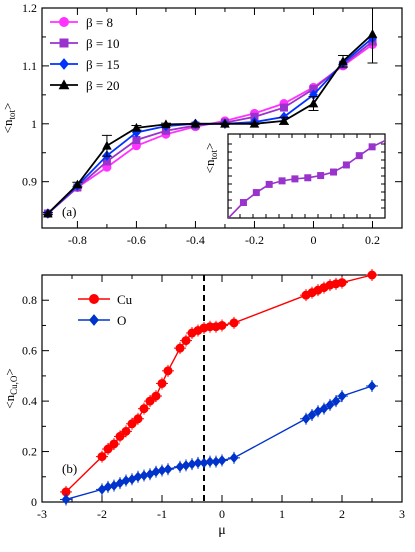 The height and width of the screenshot is (552, 415). Describe the element at coordinates (14, 385) in the screenshot. I see `y-label-subscript: Cu,O` at that location.